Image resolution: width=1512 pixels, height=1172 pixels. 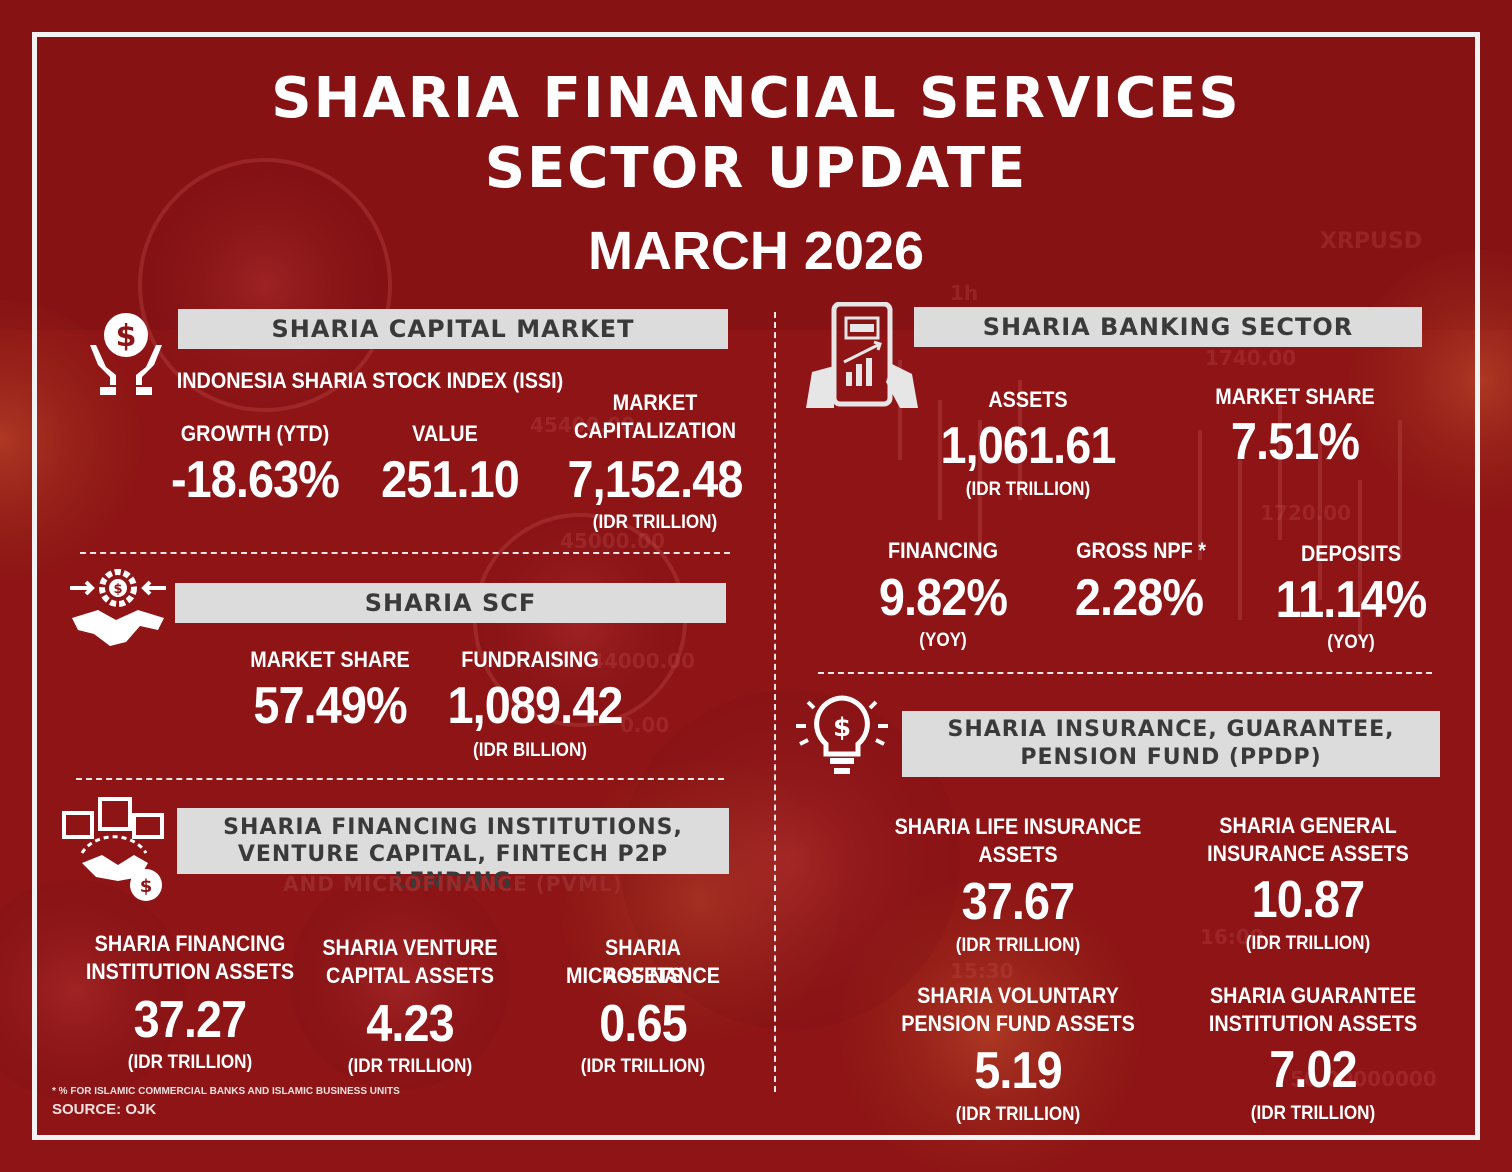 What do you see at coordinates (330, 659) in the screenshot?
I see `scf-share-label: MARKET SHARE` at bounding box center [330, 659].